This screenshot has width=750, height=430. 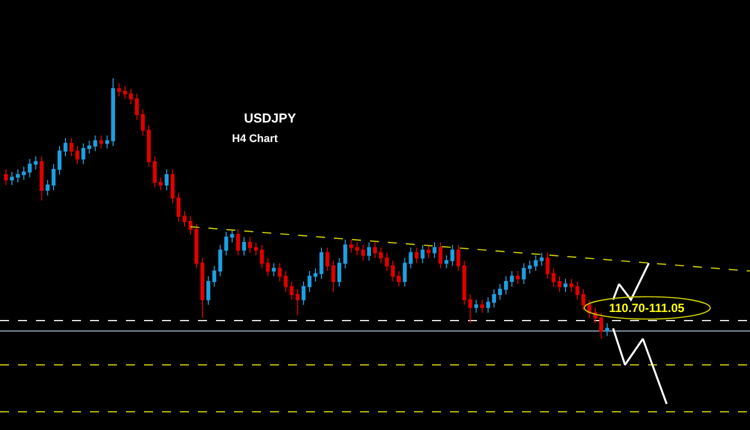 What do you see at coordinates (647, 308) in the screenshot?
I see `annotation: 110.70-111.05` at bounding box center [647, 308].